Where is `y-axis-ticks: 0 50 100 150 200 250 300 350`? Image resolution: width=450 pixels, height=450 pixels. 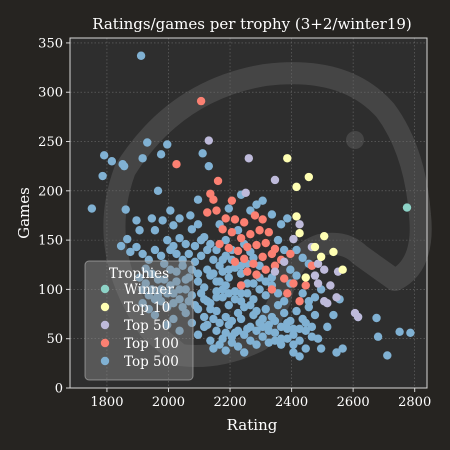
y-axis-ticks: 0 50 100 150 200 250 300 350 is located at coordinates (54, 216).